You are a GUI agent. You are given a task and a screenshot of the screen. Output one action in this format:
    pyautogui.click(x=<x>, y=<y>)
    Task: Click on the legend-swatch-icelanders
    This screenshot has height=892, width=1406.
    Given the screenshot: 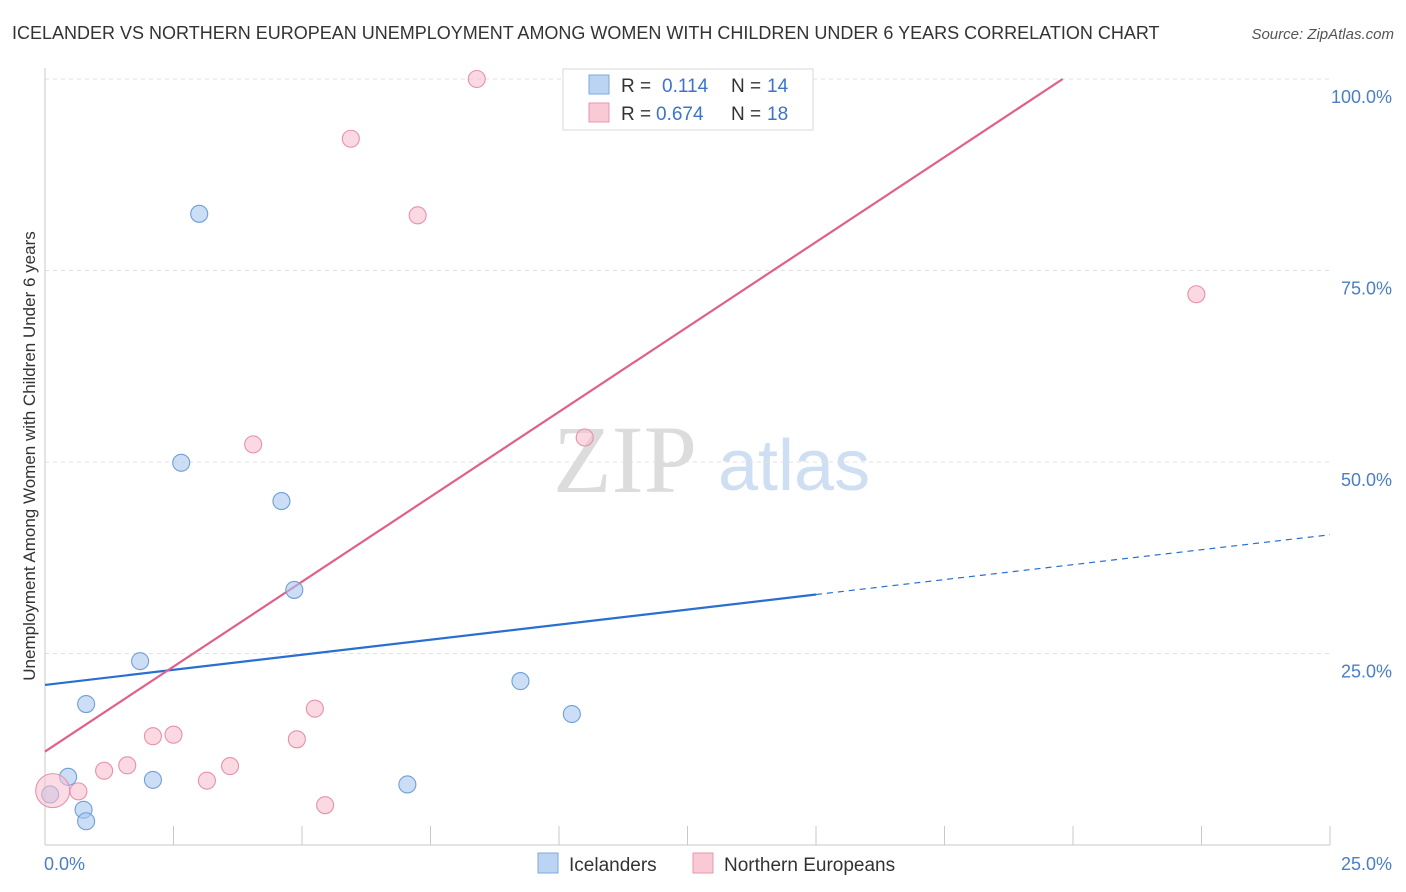 What is the action you would take?
    pyautogui.click(x=599, y=84)
    